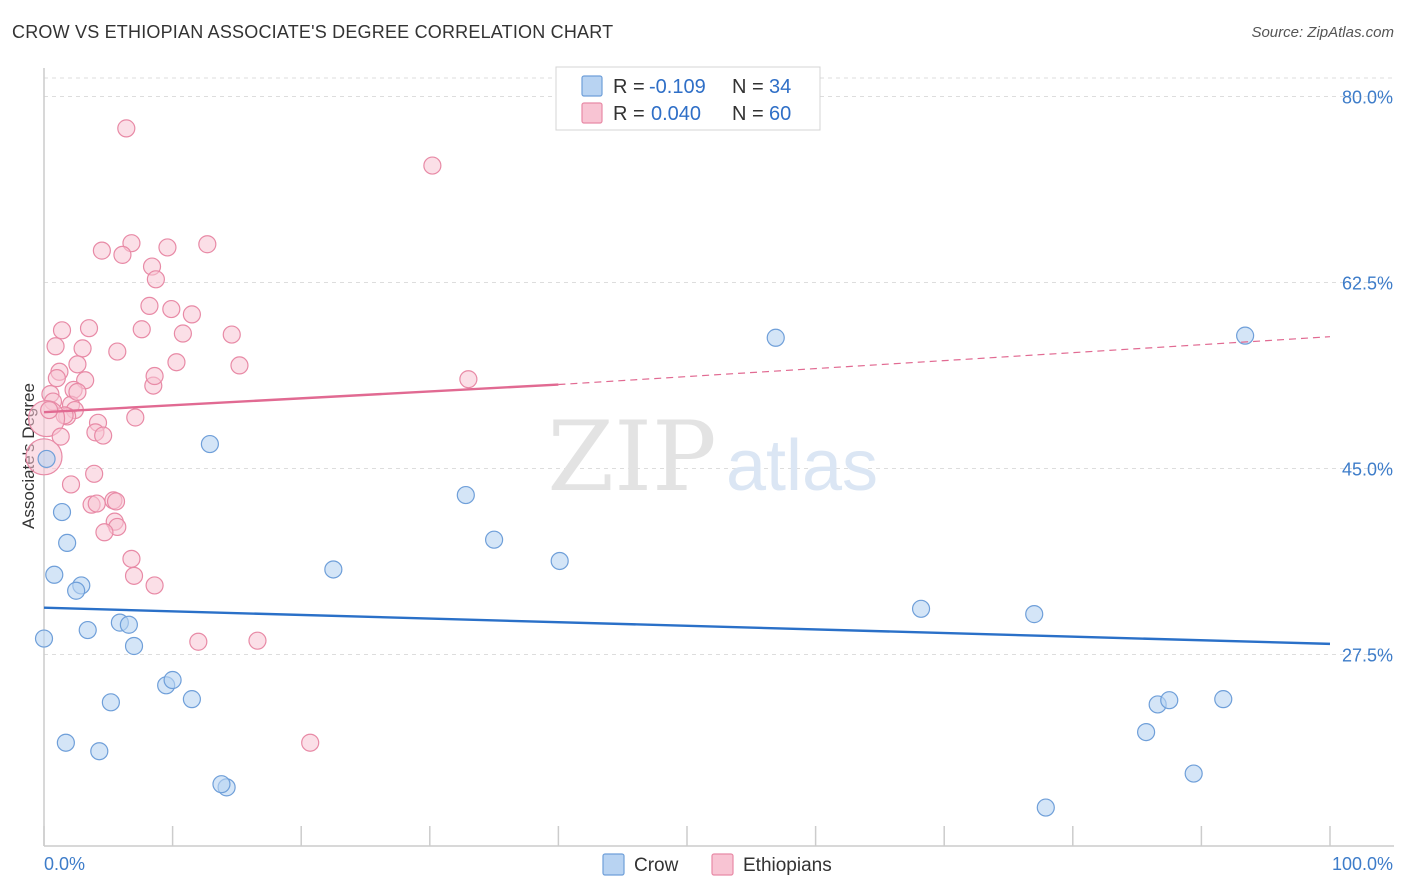 The image size is (1406, 892). I want to click on series-legend: Crow Ethiopians, so click(717, 864).